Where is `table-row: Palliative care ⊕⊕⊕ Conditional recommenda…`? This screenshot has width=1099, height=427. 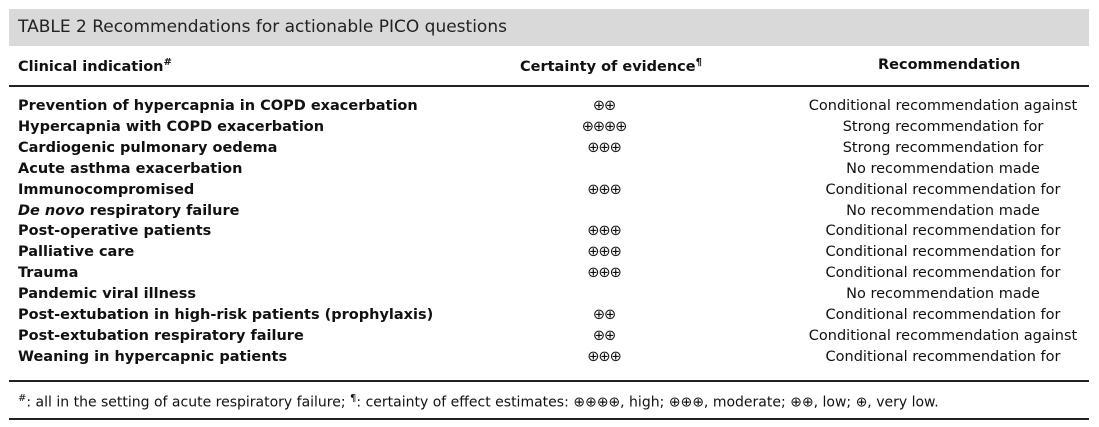 table-row: Palliative care ⊕⊕⊕ Conditional recommenda… is located at coordinates (549, 254).